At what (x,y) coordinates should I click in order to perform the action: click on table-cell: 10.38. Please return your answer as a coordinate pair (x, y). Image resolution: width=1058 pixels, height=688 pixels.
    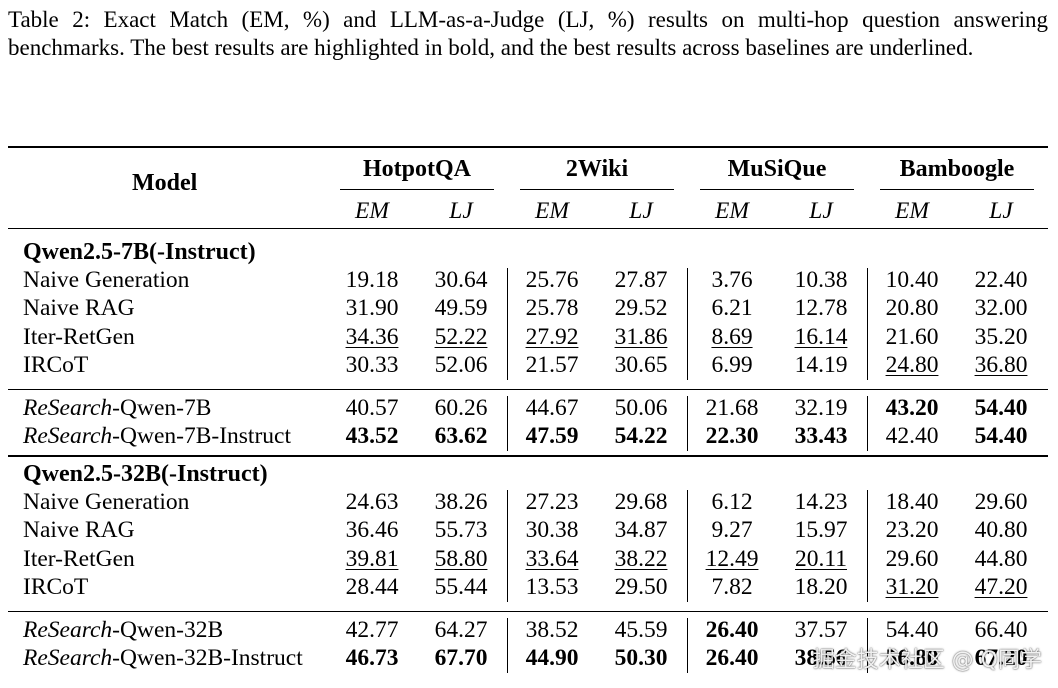
    Looking at the image, I should click on (821, 280).